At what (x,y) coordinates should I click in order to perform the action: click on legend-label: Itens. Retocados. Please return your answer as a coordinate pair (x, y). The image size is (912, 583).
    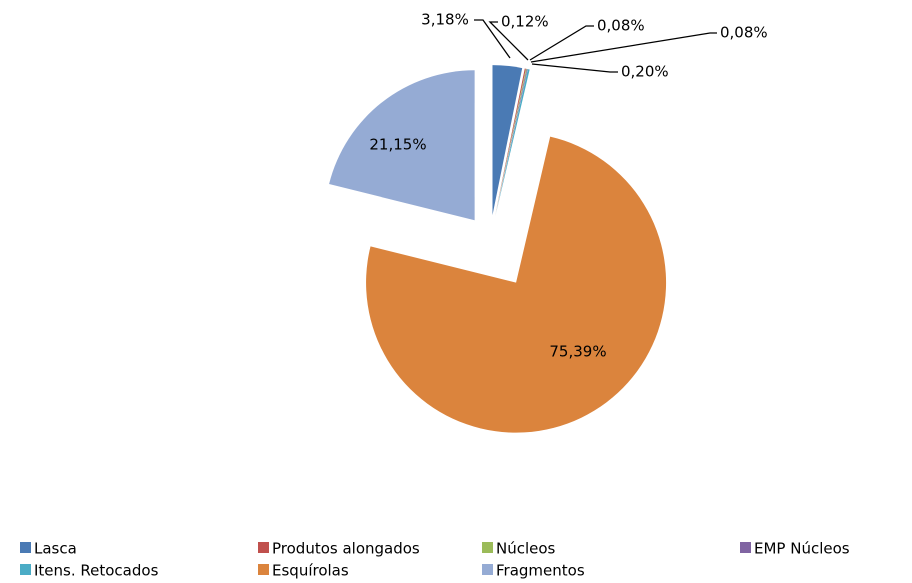
    Looking at the image, I should click on (96, 571).